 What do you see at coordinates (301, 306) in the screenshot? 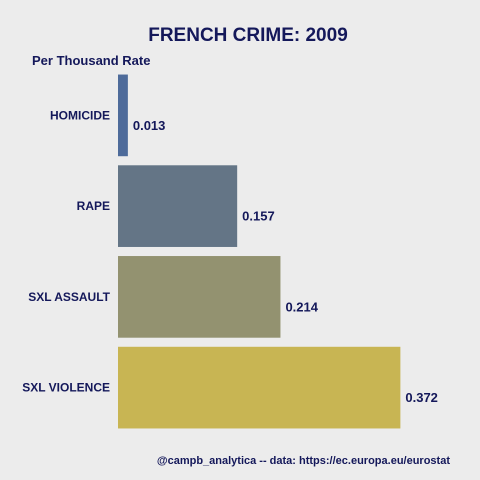
I see `value-label-sxl-assault: 0.214` at bounding box center [301, 306].